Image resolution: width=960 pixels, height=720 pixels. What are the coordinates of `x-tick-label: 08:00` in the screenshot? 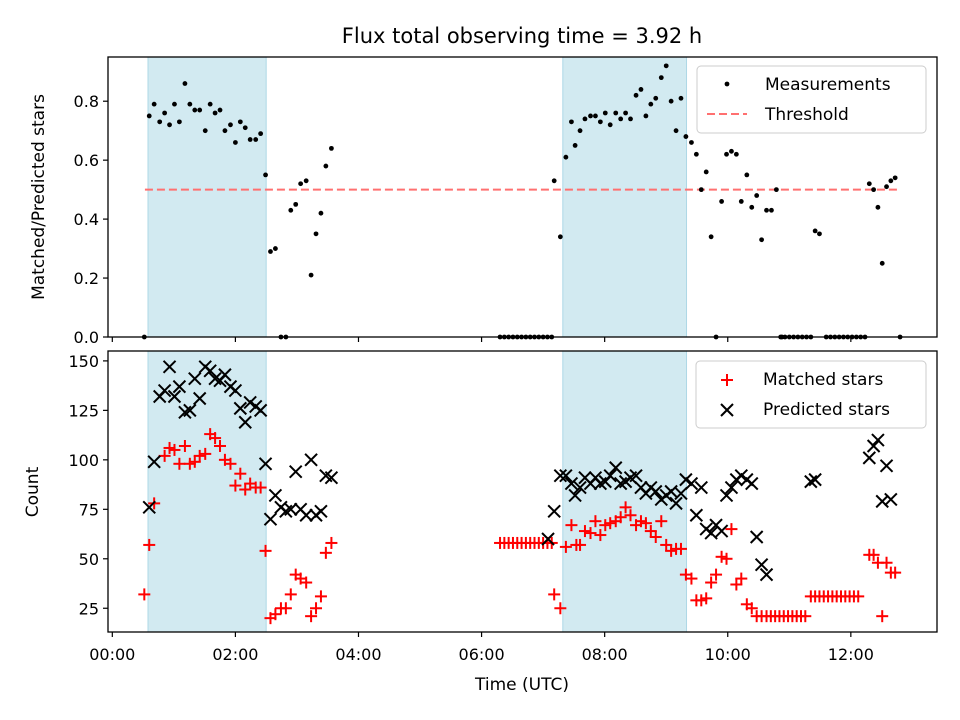 It's located at (605, 654).